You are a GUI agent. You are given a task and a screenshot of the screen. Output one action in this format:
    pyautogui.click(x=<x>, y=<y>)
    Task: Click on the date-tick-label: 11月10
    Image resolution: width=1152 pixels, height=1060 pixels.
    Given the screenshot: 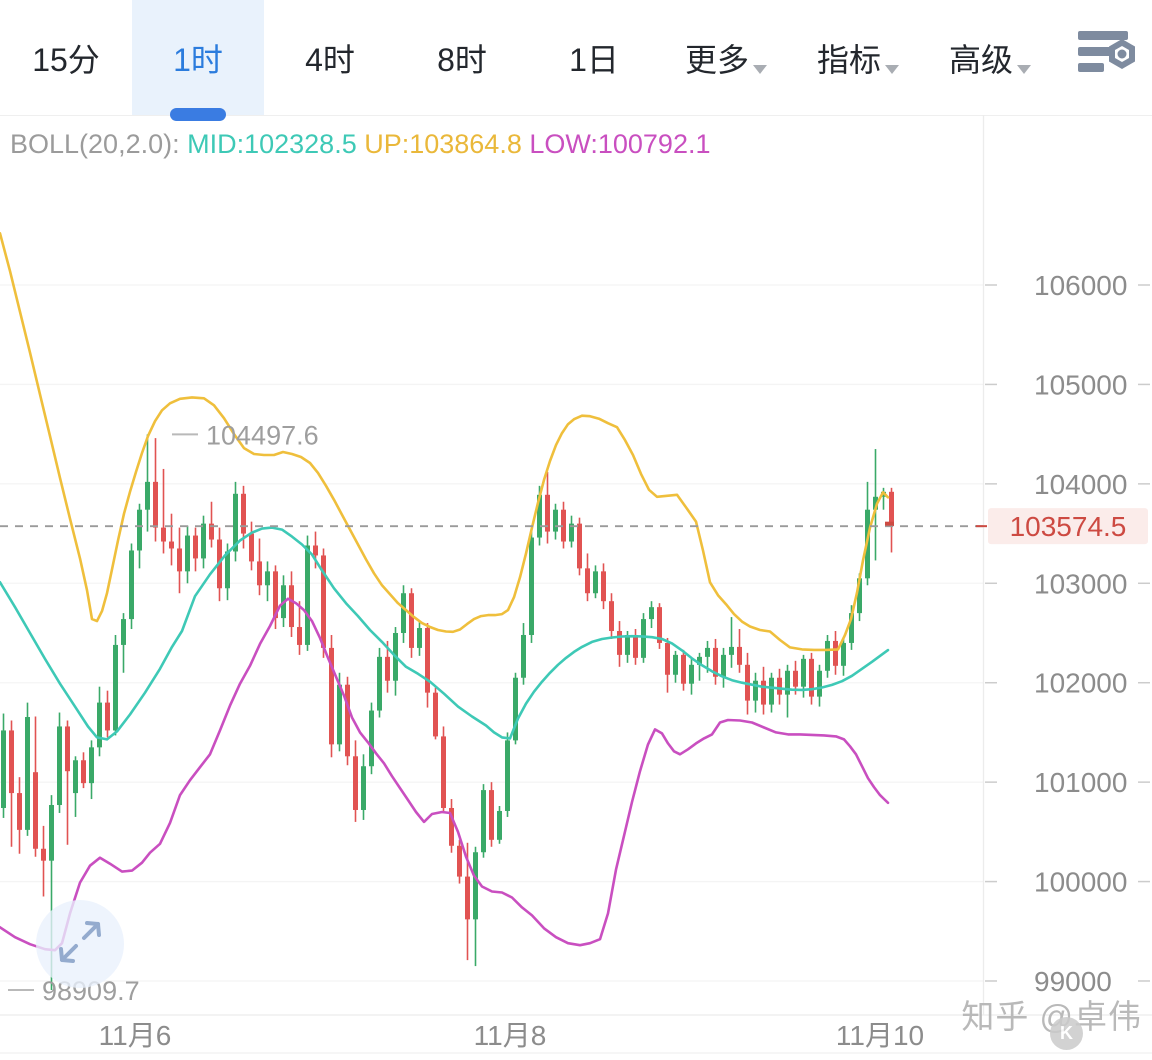 What is the action you would take?
    pyautogui.click(x=880, y=1035)
    